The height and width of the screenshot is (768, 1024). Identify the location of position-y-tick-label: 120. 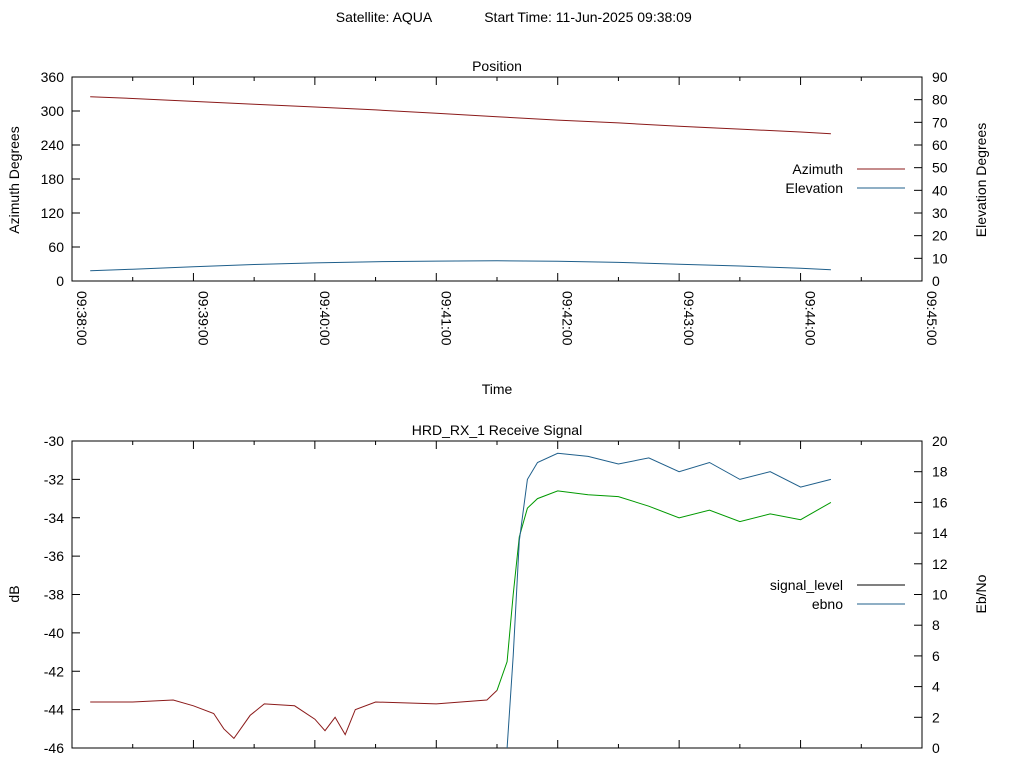
(53, 213).